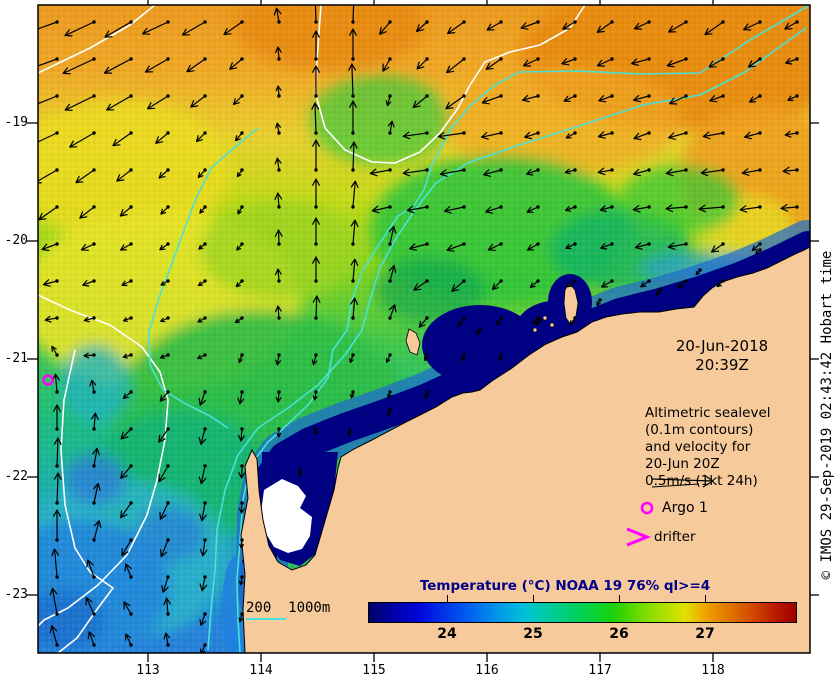  What do you see at coordinates (16, 476) in the screenshot?
I see `lat-tick-label: -22` at bounding box center [16, 476].